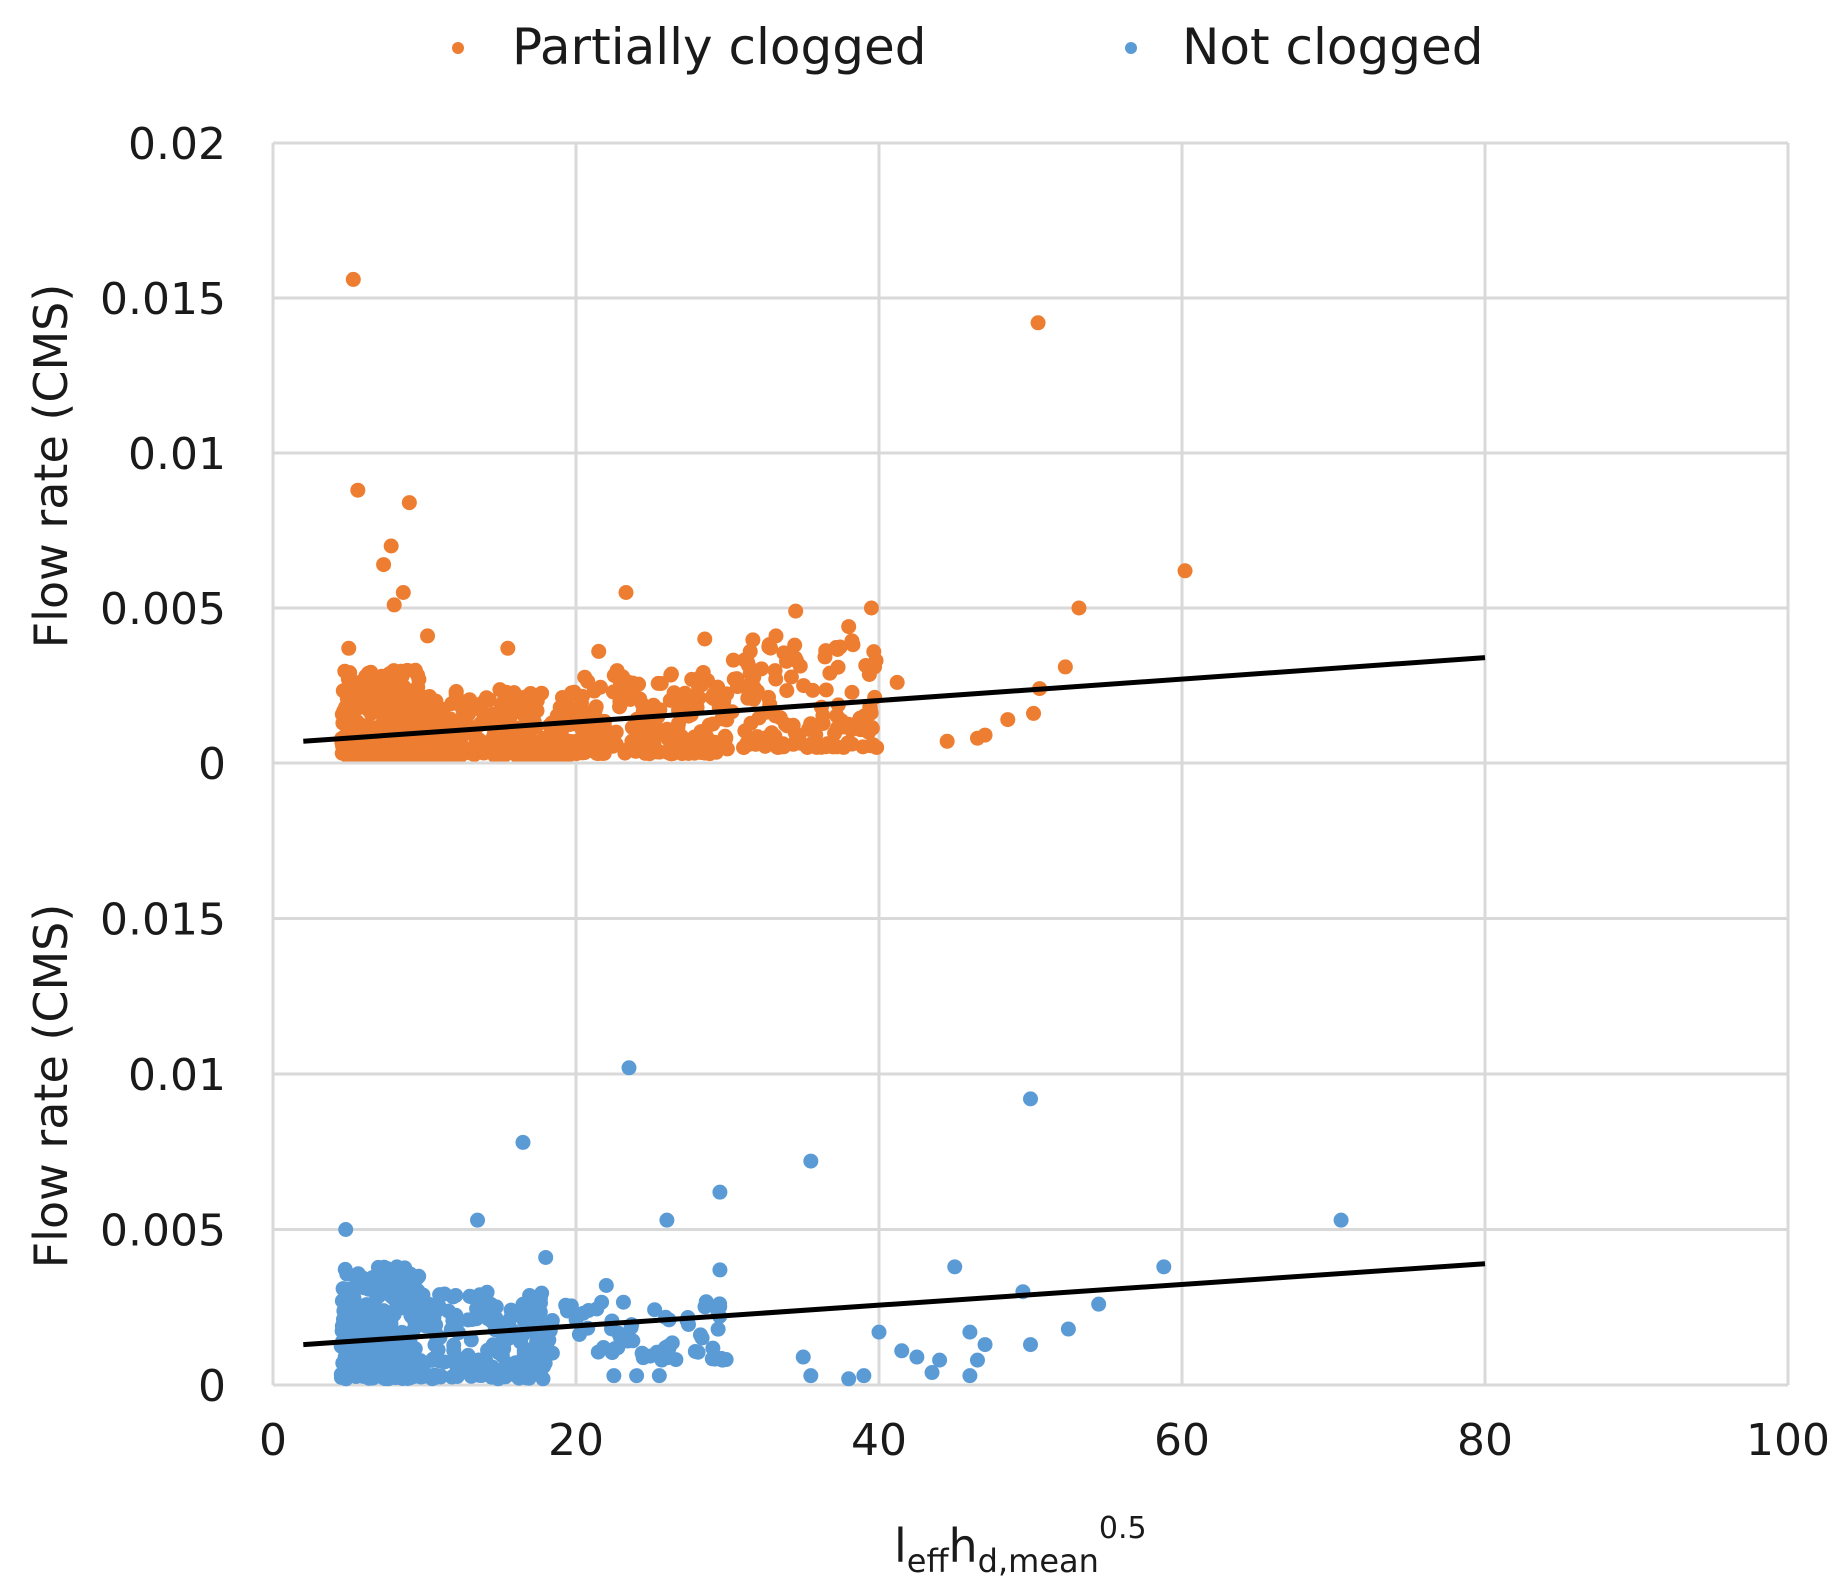  I want to click on y-axis-label-top: Flow rate (CMS), so click(51, 466).